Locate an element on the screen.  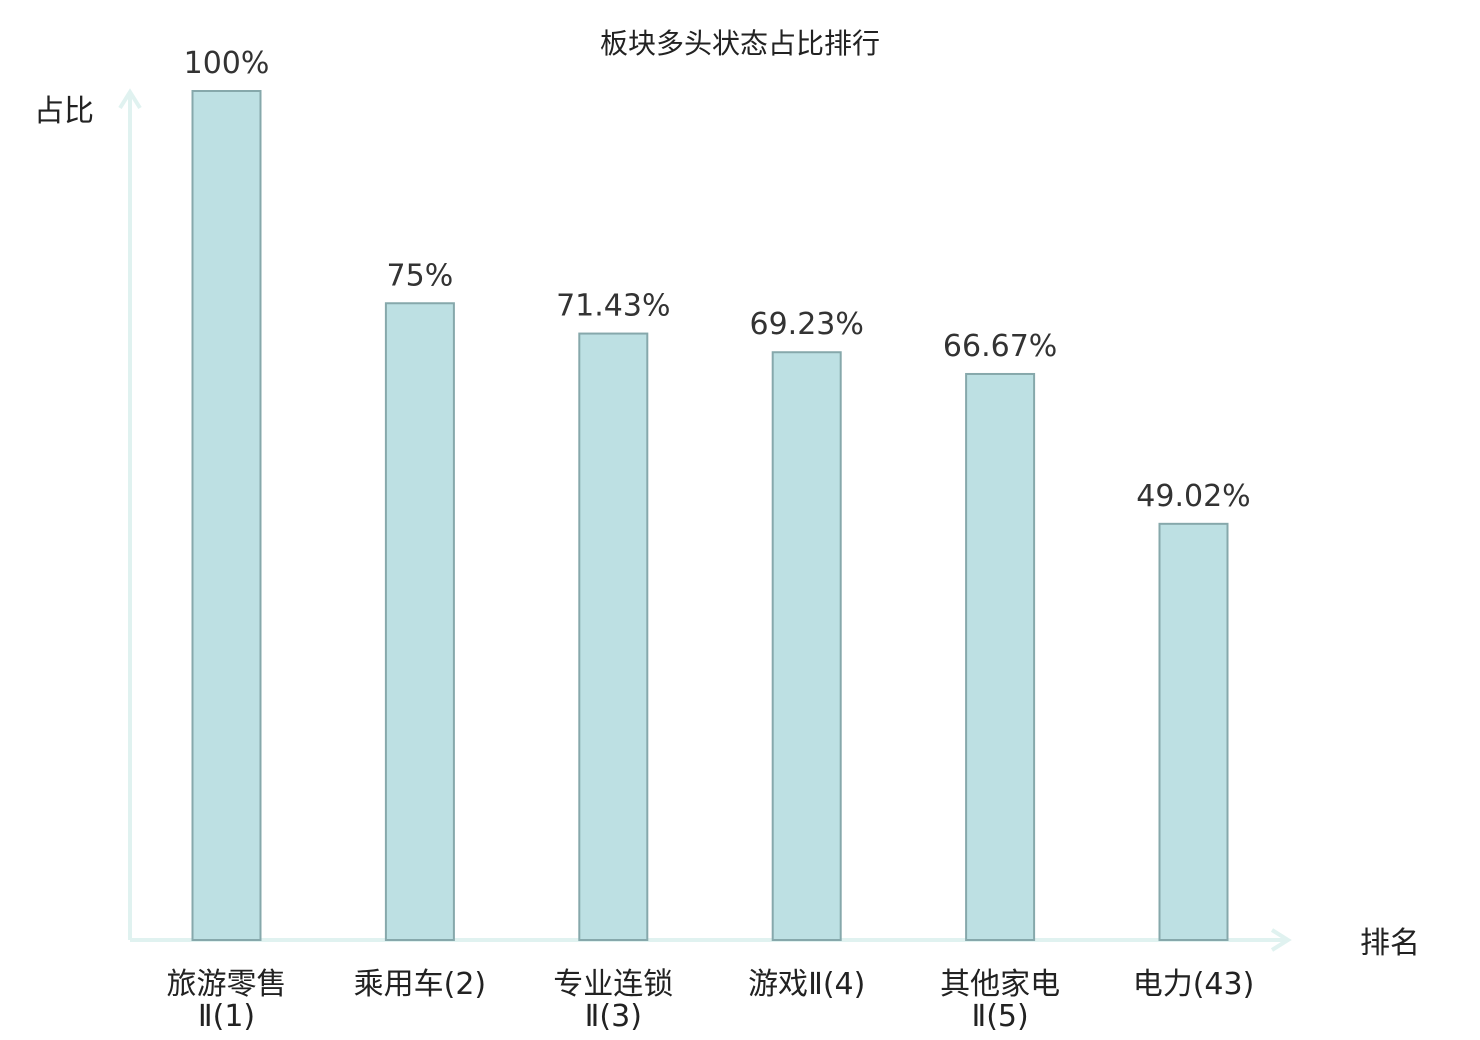
category-label: 乘用车(2) is located at coordinates (420, 984).